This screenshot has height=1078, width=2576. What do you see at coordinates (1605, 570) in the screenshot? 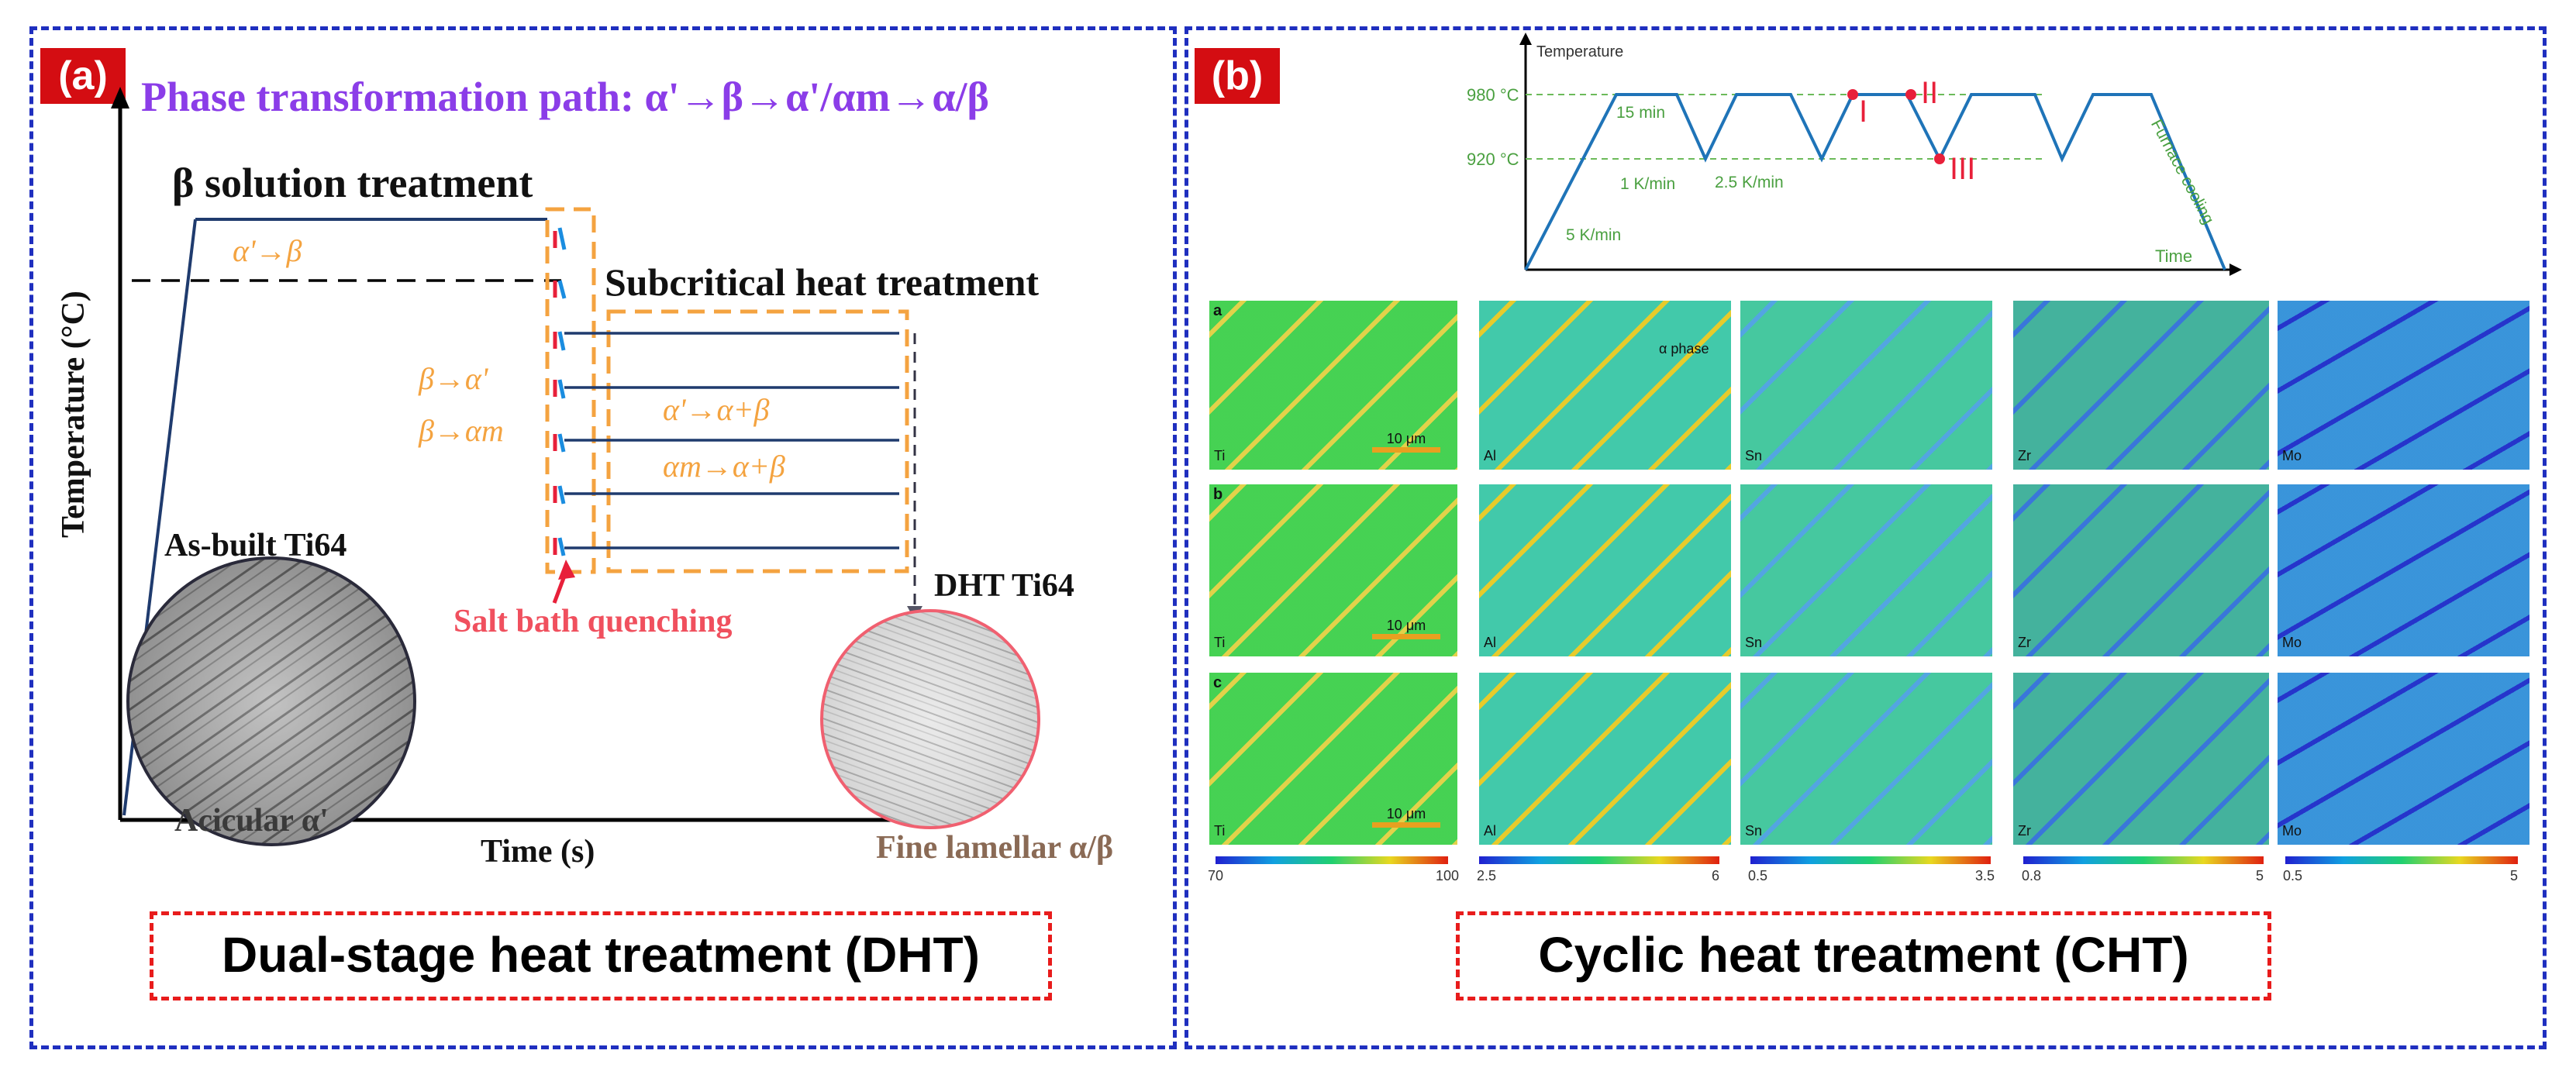
I see `eds-map-b-al` at bounding box center [1605, 570].